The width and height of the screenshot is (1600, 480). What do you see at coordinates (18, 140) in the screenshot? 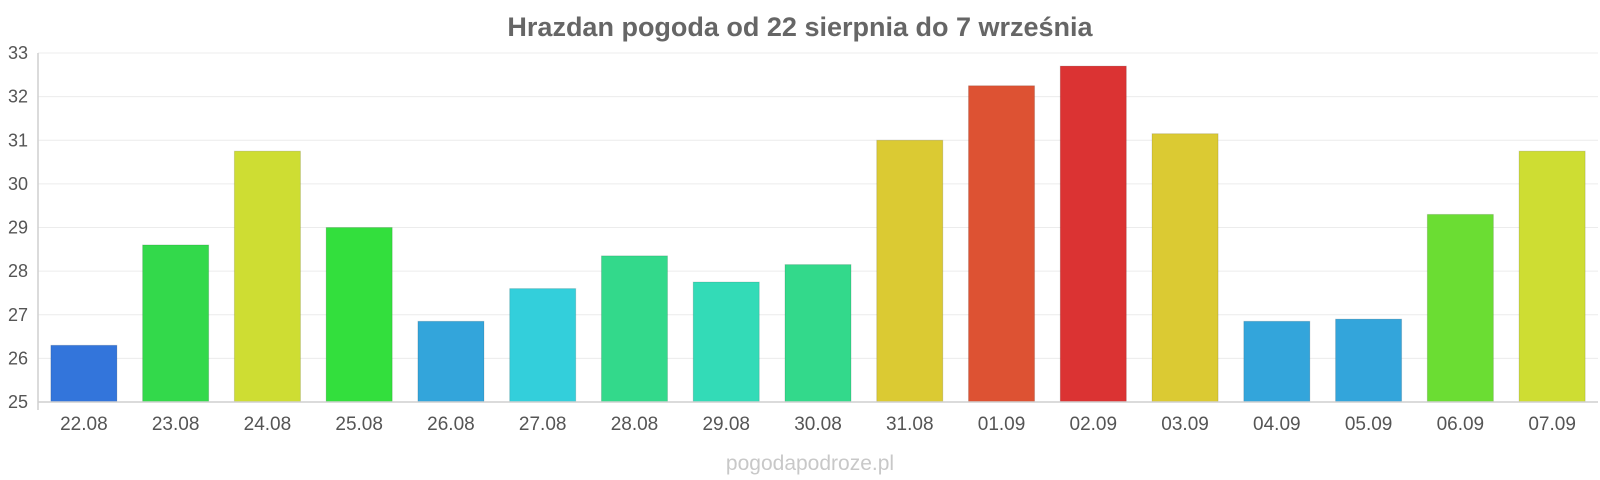
I see `y-tick-label: 31` at bounding box center [18, 140].